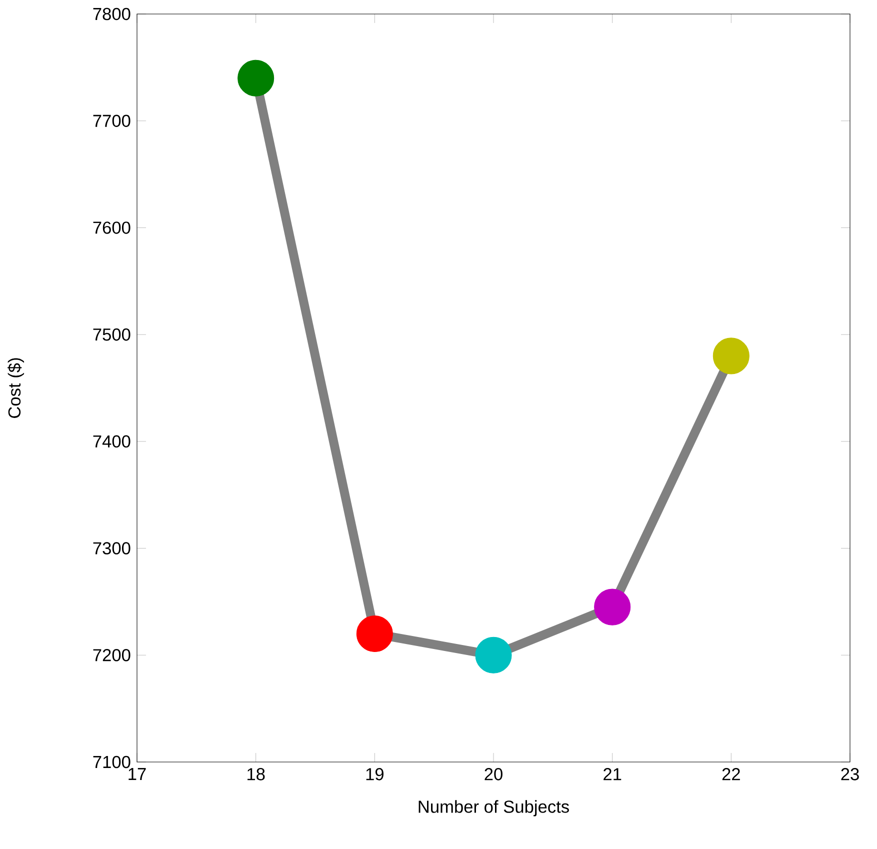  What do you see at coordinates (111, 548) in the screenshot?
I see `y-tick-label: 7300` at bounding box center [111, 548].